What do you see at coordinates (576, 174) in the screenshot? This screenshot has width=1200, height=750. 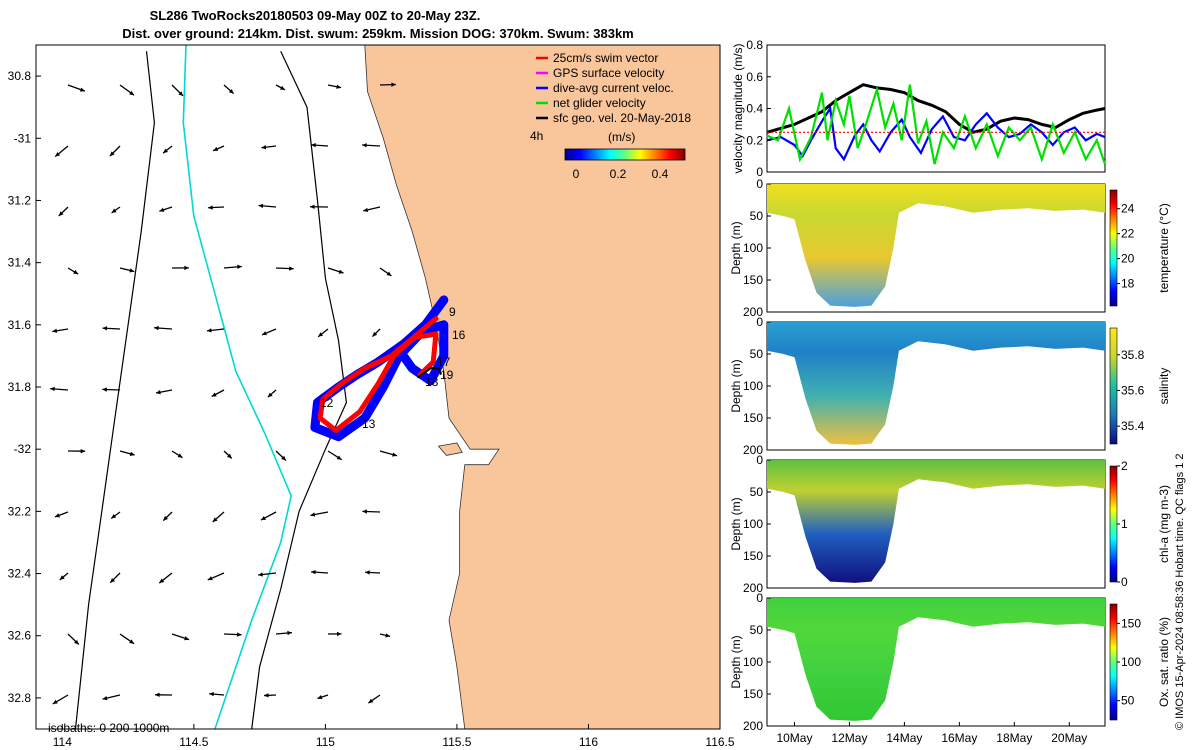 I see `colorbar-tick-label: 0` at bounding box center [576, 174].